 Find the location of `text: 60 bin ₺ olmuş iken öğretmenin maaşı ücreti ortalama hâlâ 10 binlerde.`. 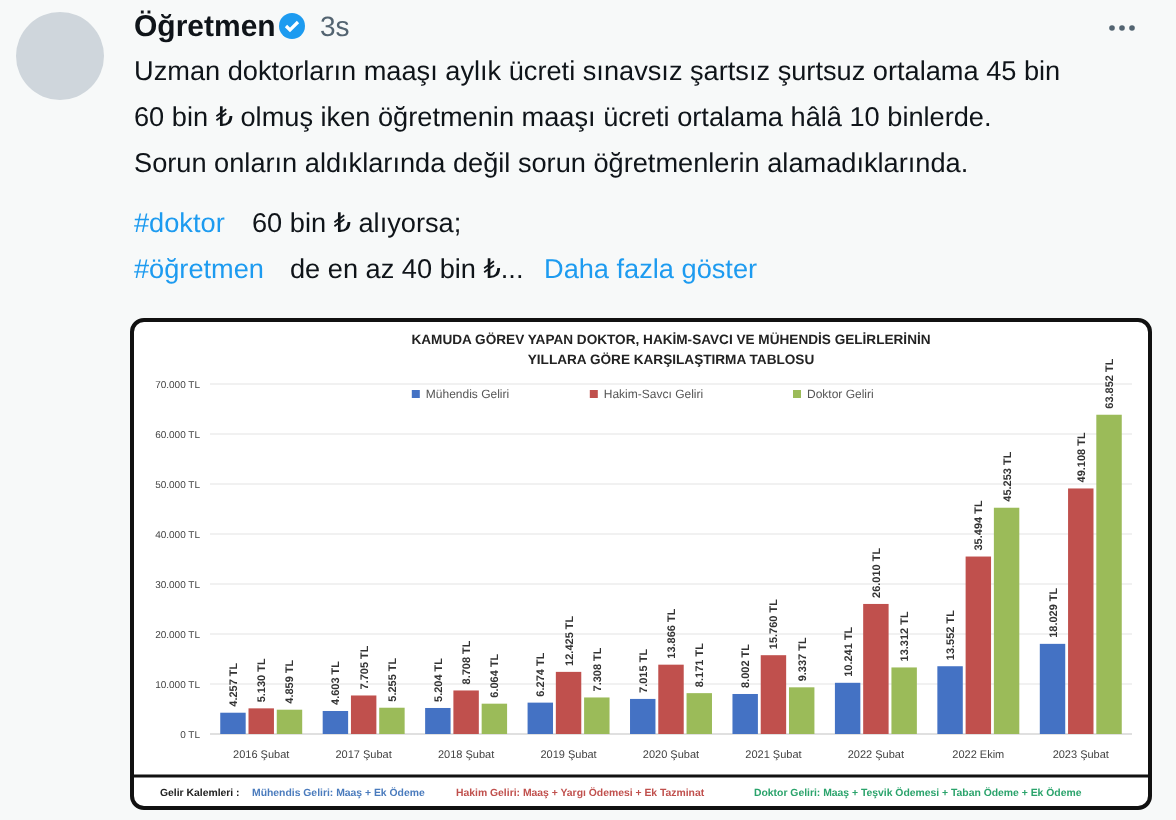

text: 60 bin ₺ olmuş iken öğretmenin maaşı ücreti ortalama hâlâ 10 binlerde. is located at coordinates (563, 117).